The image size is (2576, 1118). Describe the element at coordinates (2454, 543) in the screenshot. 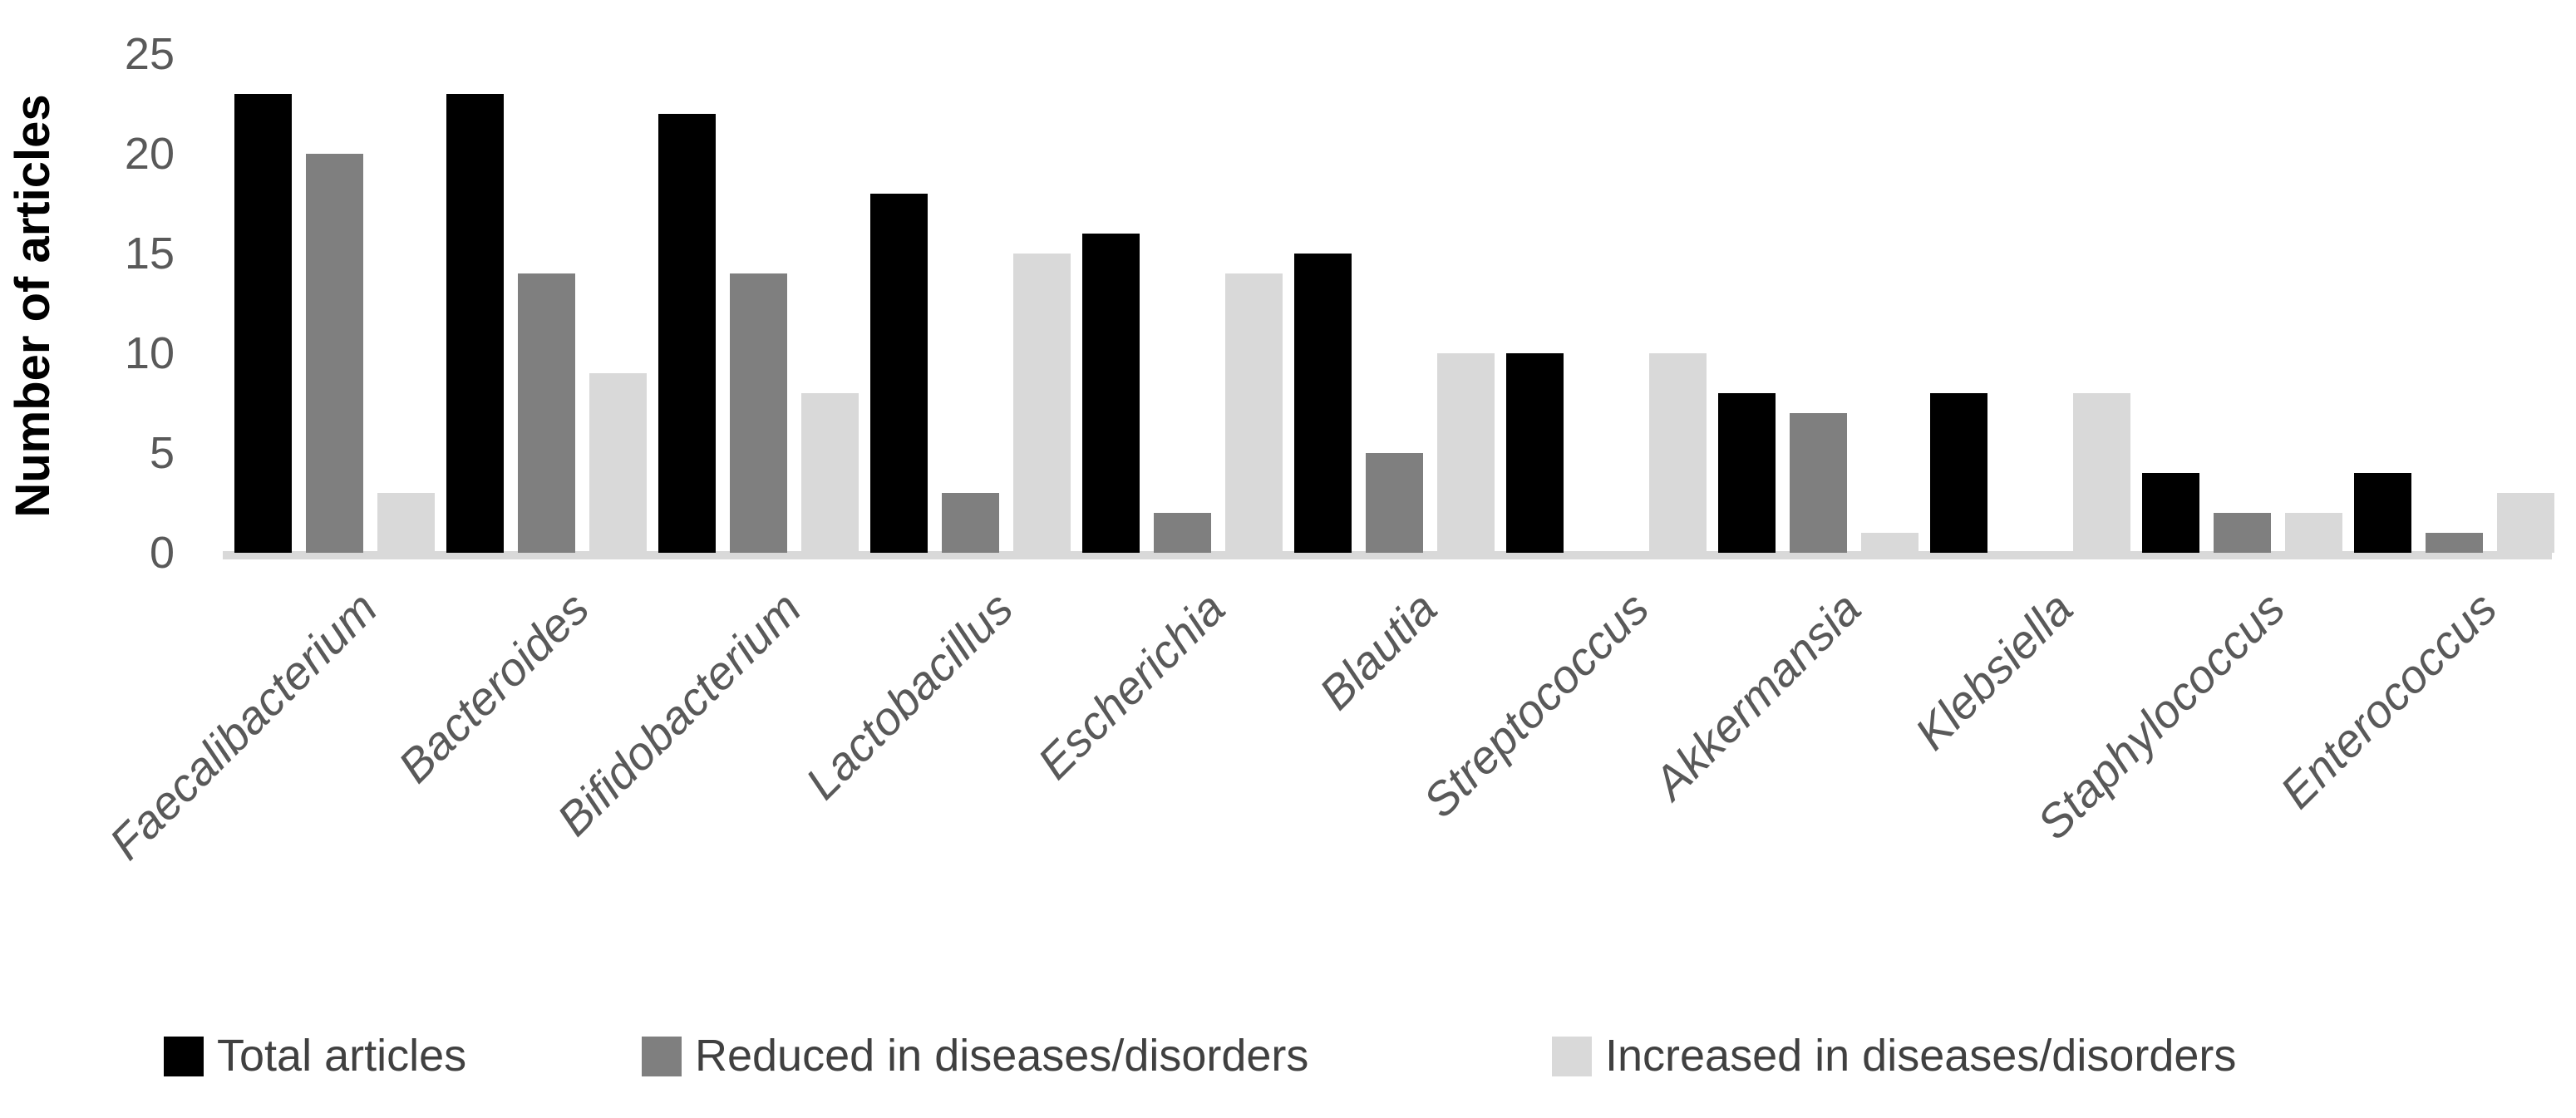

I see `bar-reduced-enterococcus` at that location.